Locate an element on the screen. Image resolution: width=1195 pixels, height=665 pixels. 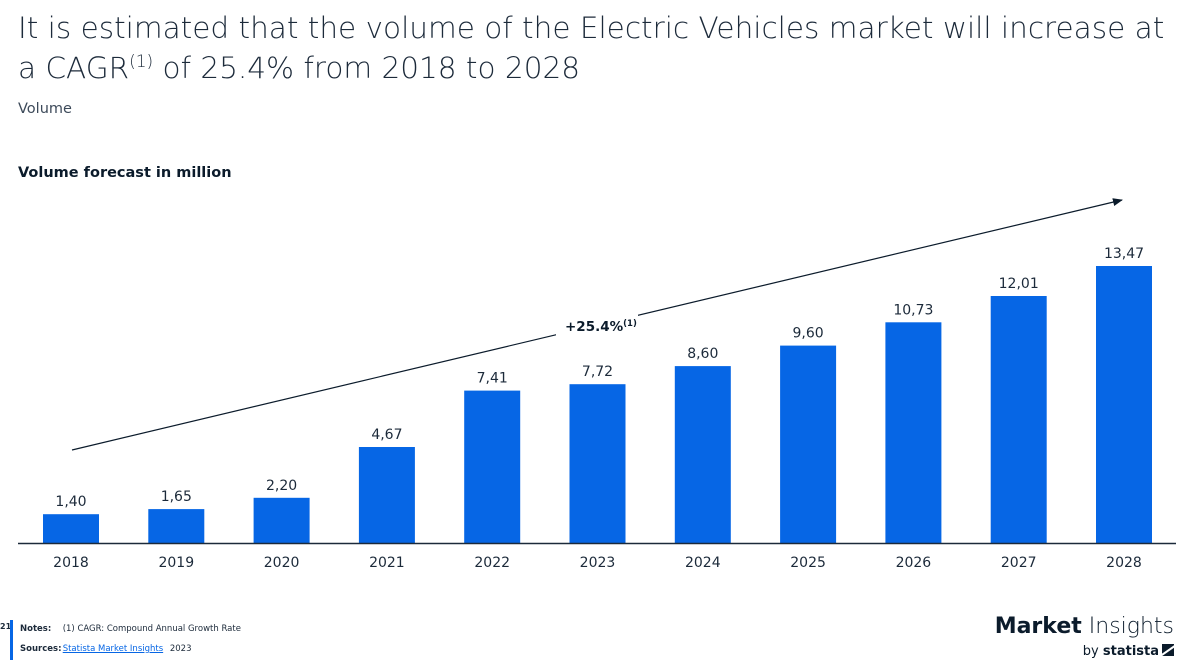
brand-word-insights: Insights is located at coordinates (1127, 626).